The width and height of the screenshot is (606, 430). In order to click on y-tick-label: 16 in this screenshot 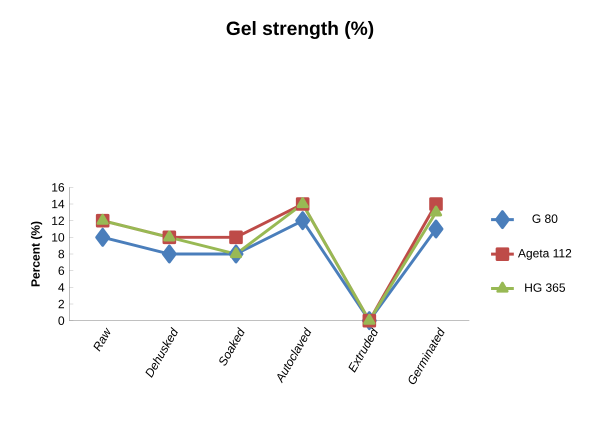, I will do `click(58, 187)`.